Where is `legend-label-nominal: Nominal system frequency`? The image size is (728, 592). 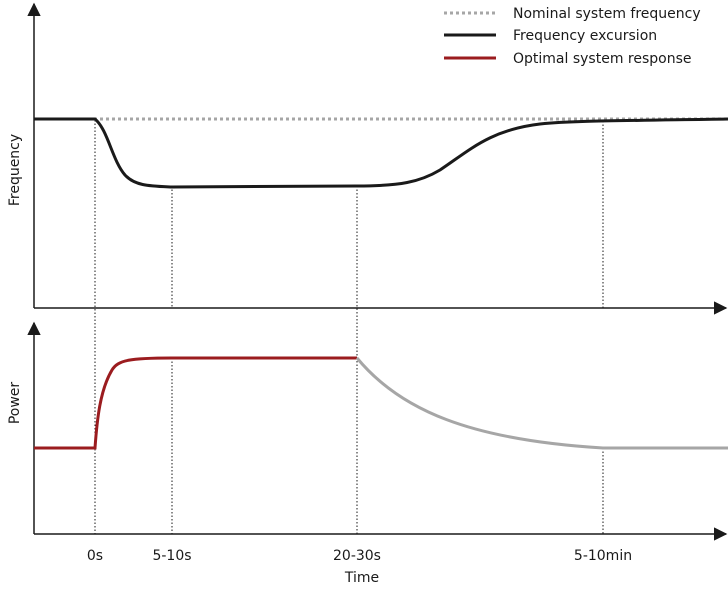 legend-label-nominal: Nominal system frequency is located at coordinates (607, 14).